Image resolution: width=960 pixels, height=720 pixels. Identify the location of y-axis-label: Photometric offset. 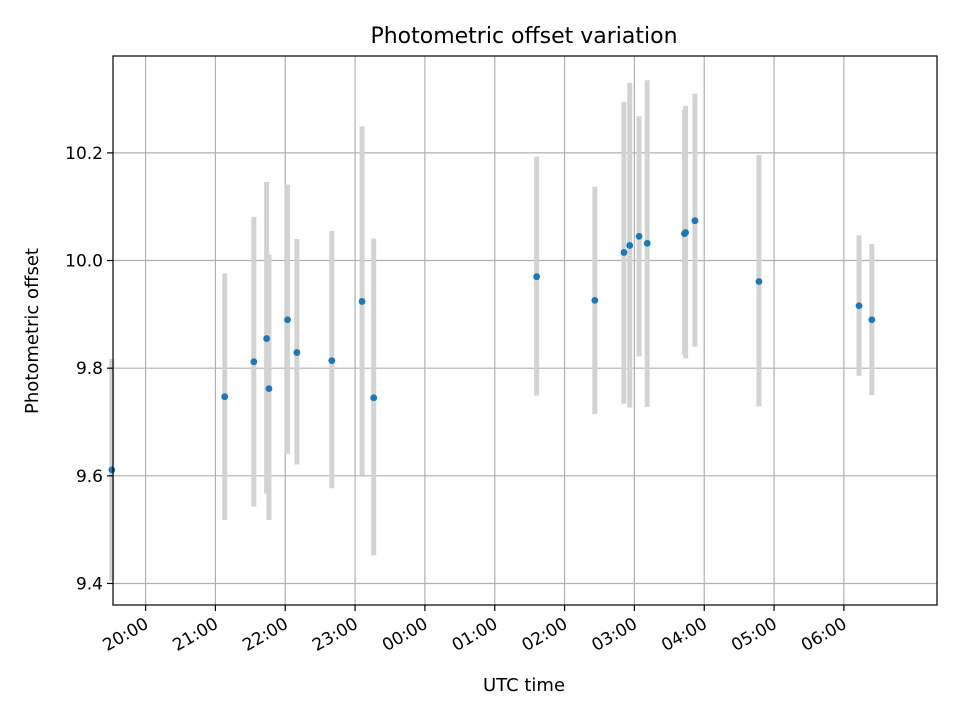
(32, 331).